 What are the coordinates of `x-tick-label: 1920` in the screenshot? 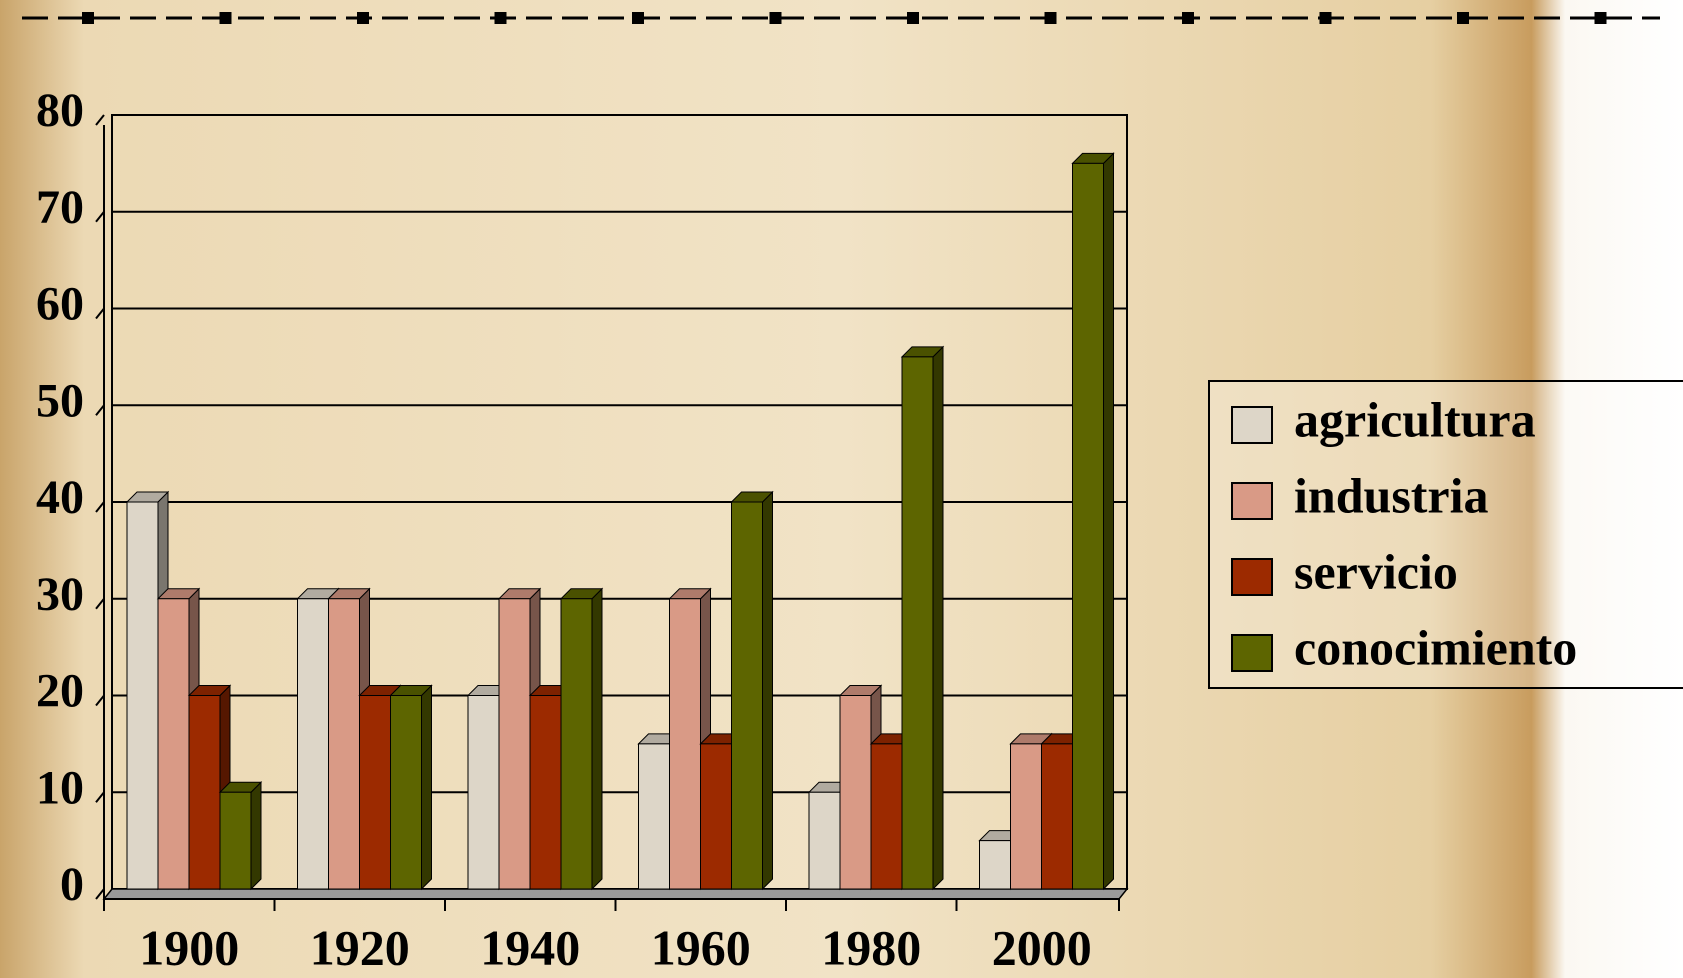 It's located at (360, 947).